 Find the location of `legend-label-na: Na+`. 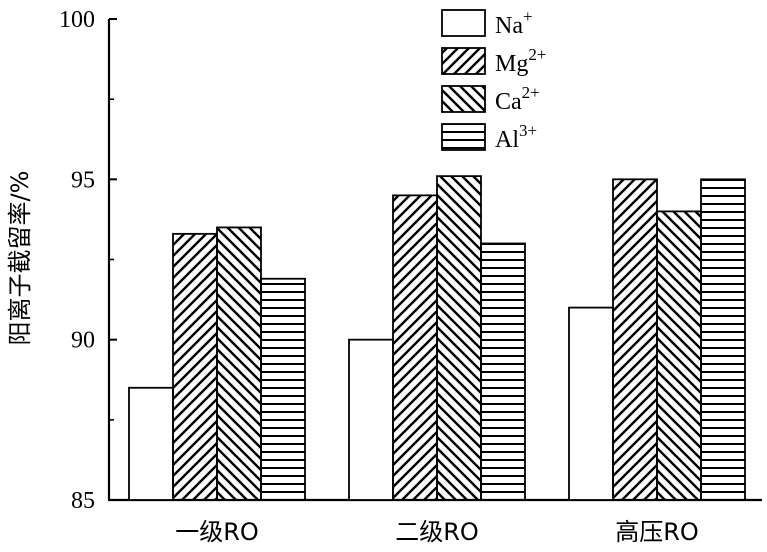

legend-label-na: Na+ is located at coordinates (514, 23).